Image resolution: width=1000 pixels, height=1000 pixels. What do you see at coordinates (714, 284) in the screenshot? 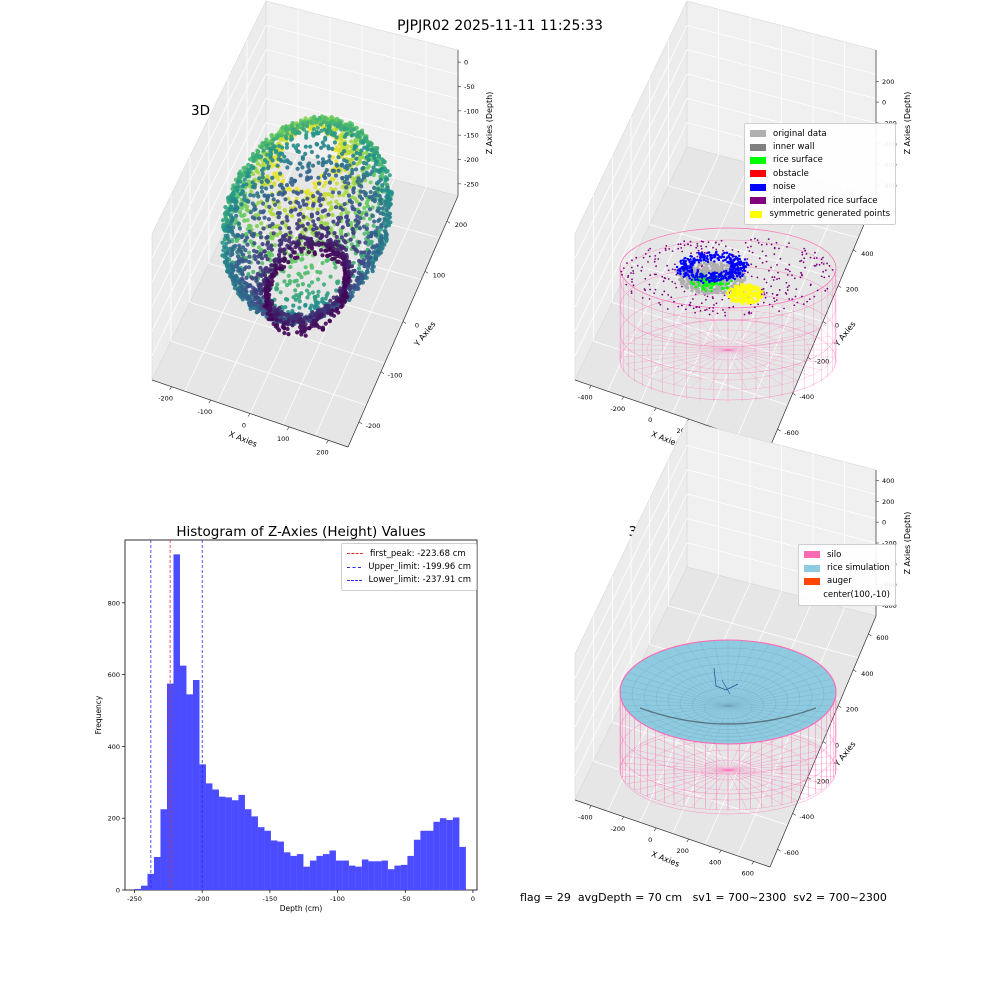
I see `rice-surface-point` at bounding box center [714, 284].